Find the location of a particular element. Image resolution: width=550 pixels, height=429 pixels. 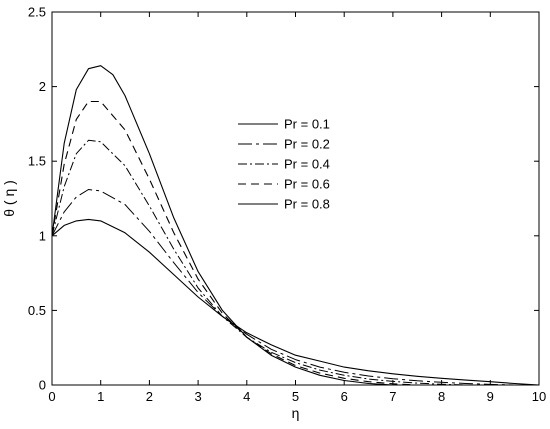

legend-label-5: Pr = 0.8 is located at coordinates (307, 204).